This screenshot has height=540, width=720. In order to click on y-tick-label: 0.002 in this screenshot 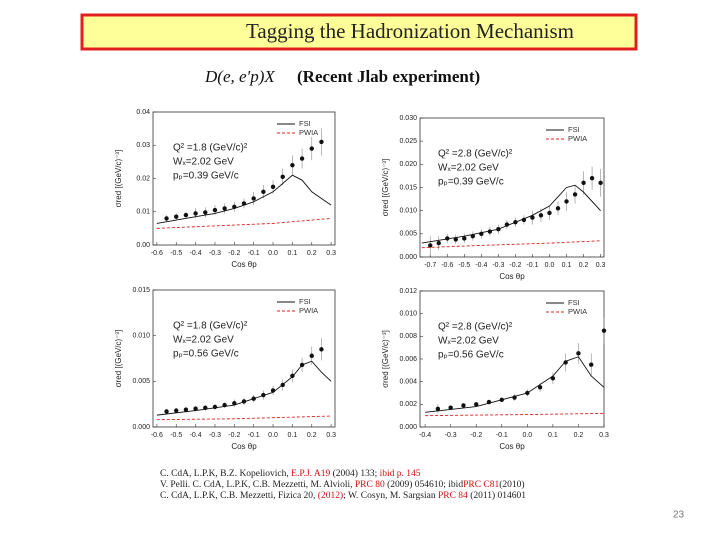, I will do `click(408, 404)`.